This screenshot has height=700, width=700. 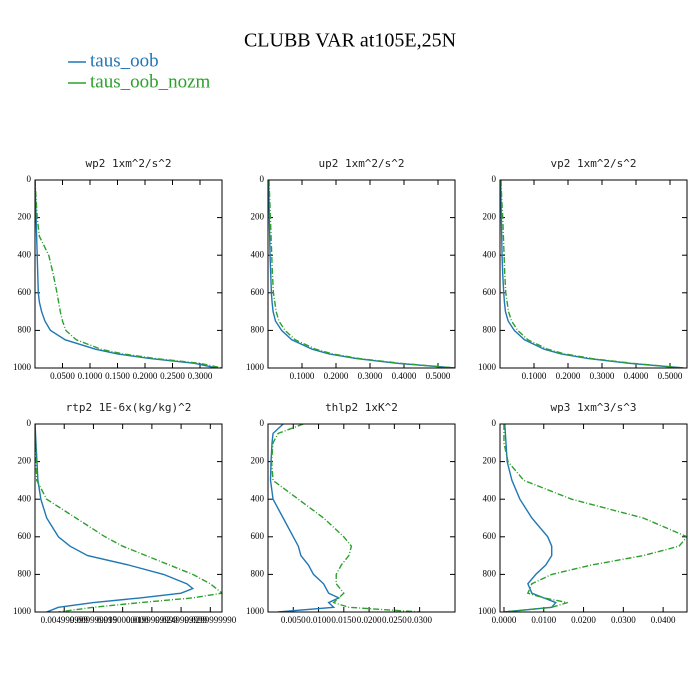 What do you see at coordinates (152, 620) in the screenshot?
I see `x-tick-label: 0.0199999999` at bounding box center [152, 620].